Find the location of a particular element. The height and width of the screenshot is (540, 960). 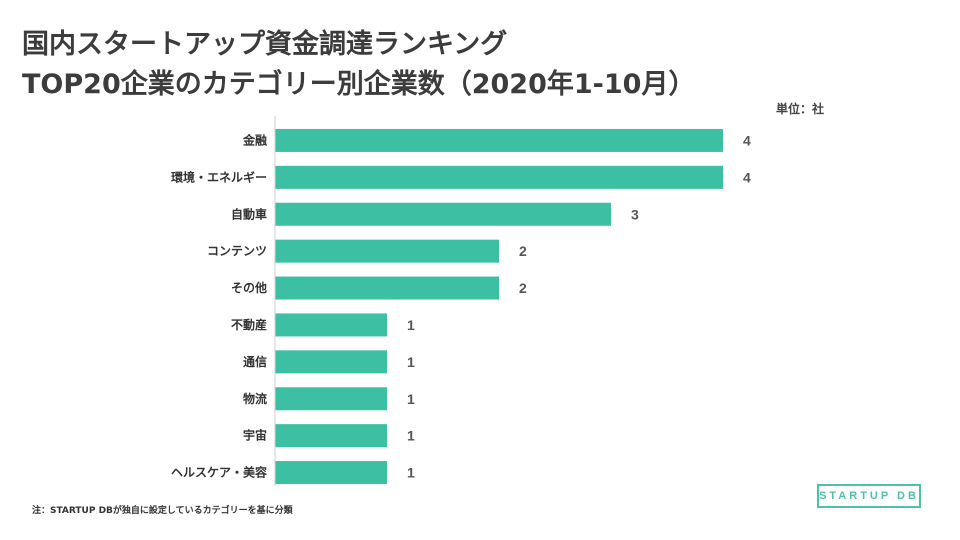

logo-text: STARTUP DB is located at coordinates (869, 496).